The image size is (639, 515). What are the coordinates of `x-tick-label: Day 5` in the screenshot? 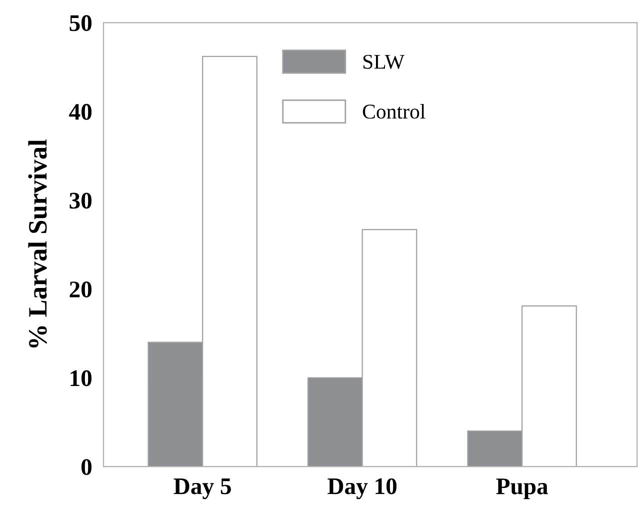 It's located at (202, 489).